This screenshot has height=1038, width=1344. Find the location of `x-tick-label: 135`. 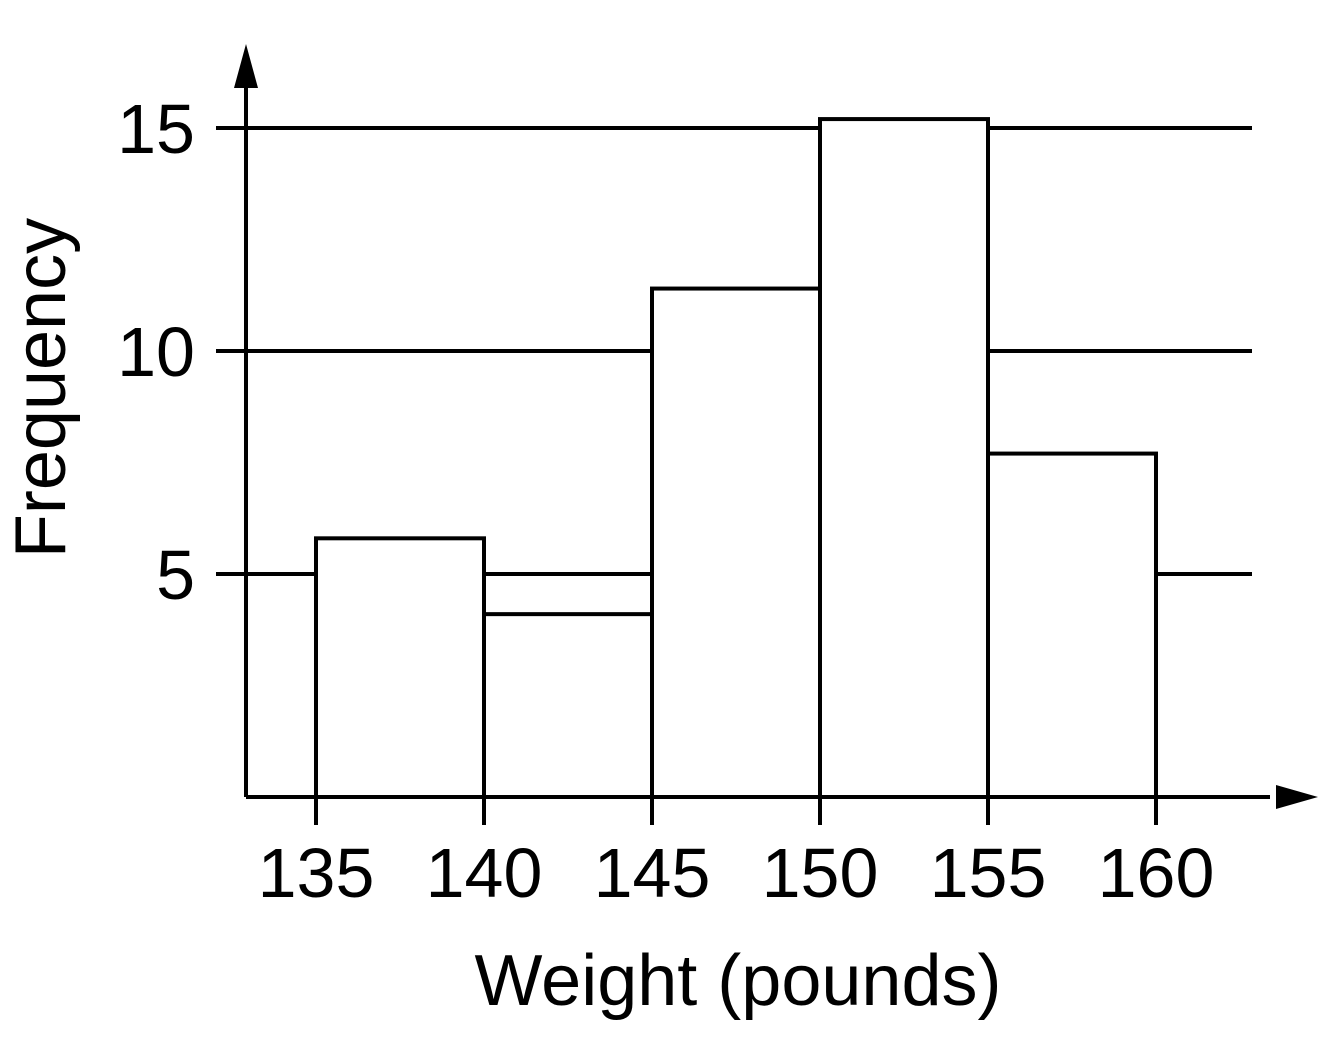

x-tick-label: 135 is located at coordinates (316, 873).